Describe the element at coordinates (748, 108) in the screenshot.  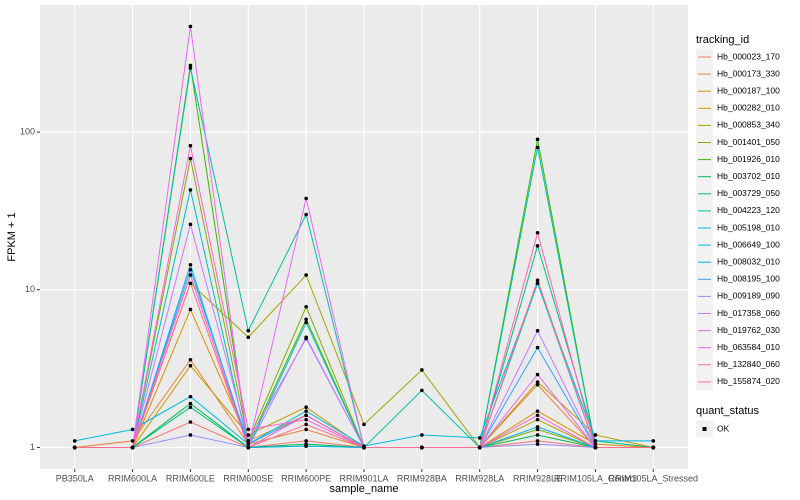
I see `legend-text: Hb_000282_010` at that location.